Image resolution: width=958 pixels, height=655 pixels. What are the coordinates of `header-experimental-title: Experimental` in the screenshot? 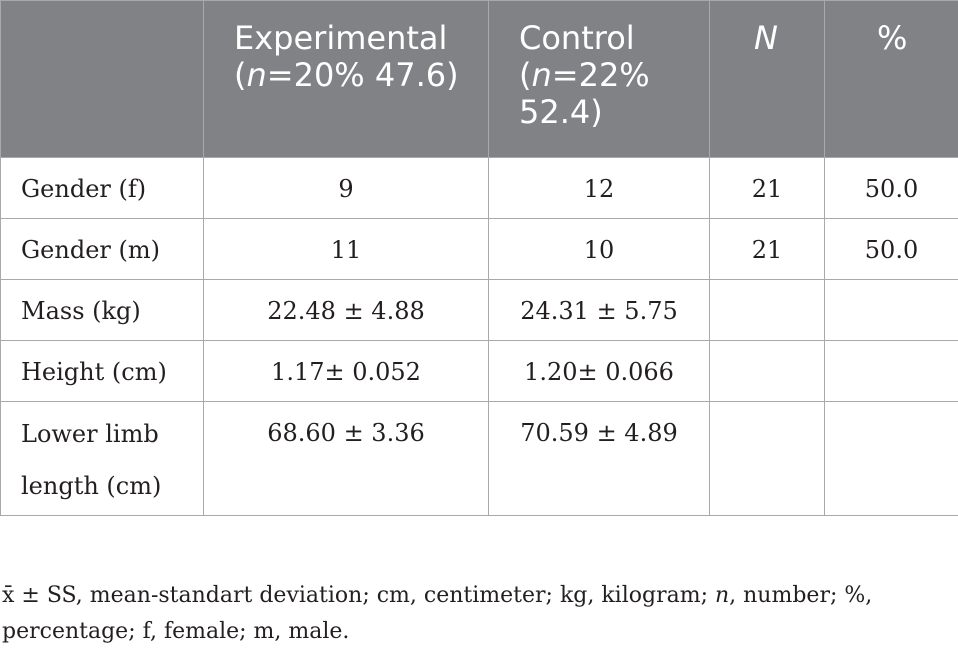 It's located at (341, 38).